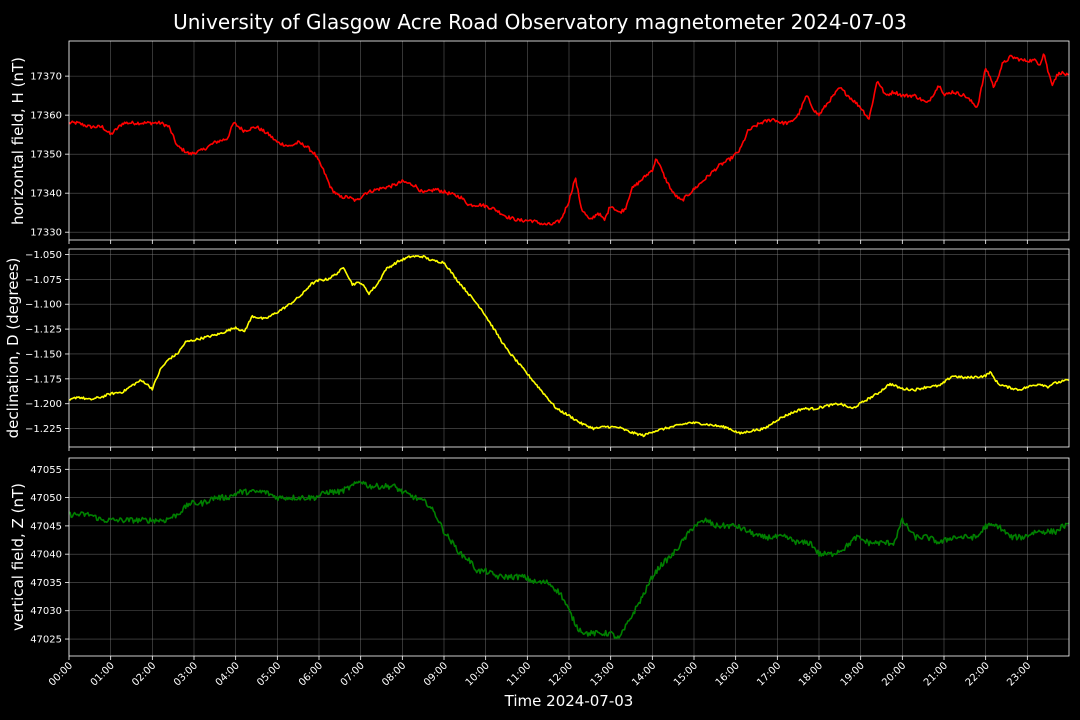 This screenshot has height=720, width=1080. I want to click on horizontal-field-ytick-label: 17360, so click(46, 116).